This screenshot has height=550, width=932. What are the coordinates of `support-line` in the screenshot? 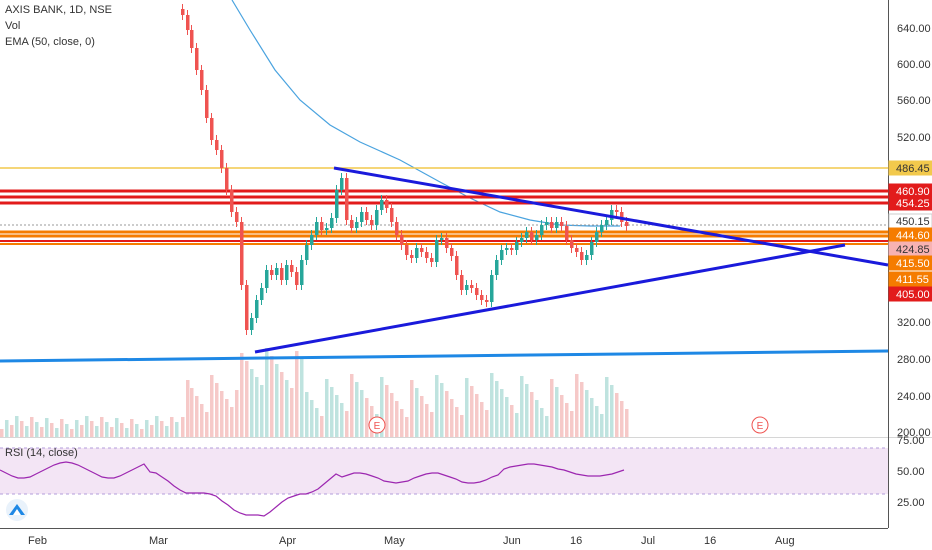 It's located at (444, 356).